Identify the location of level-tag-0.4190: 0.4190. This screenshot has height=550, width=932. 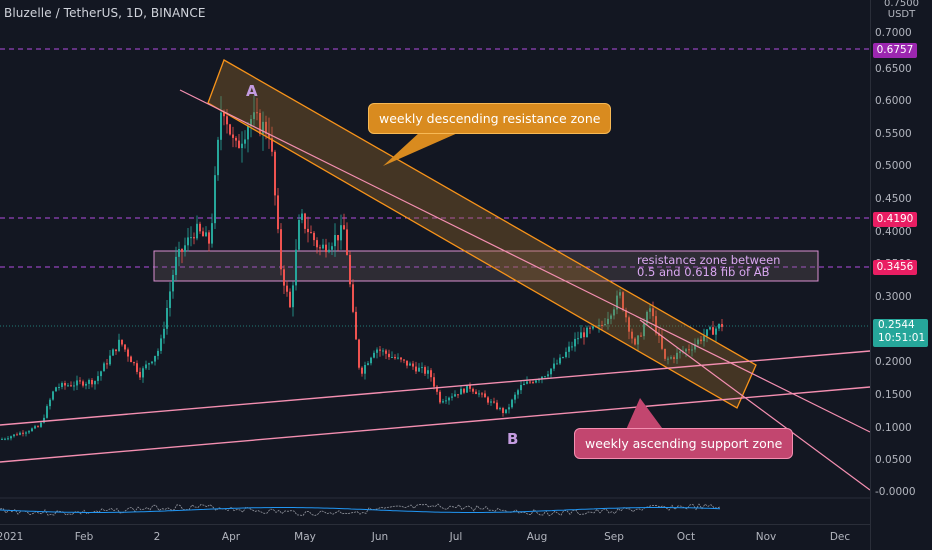
(895, 219).